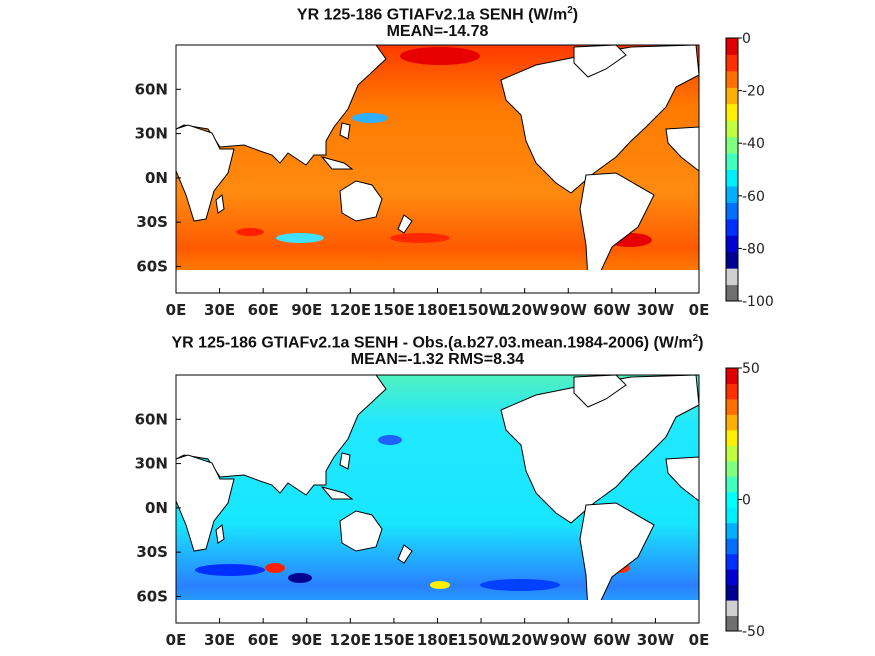  I want to click on colorbar-tick-label: -40, so click(753, 144).